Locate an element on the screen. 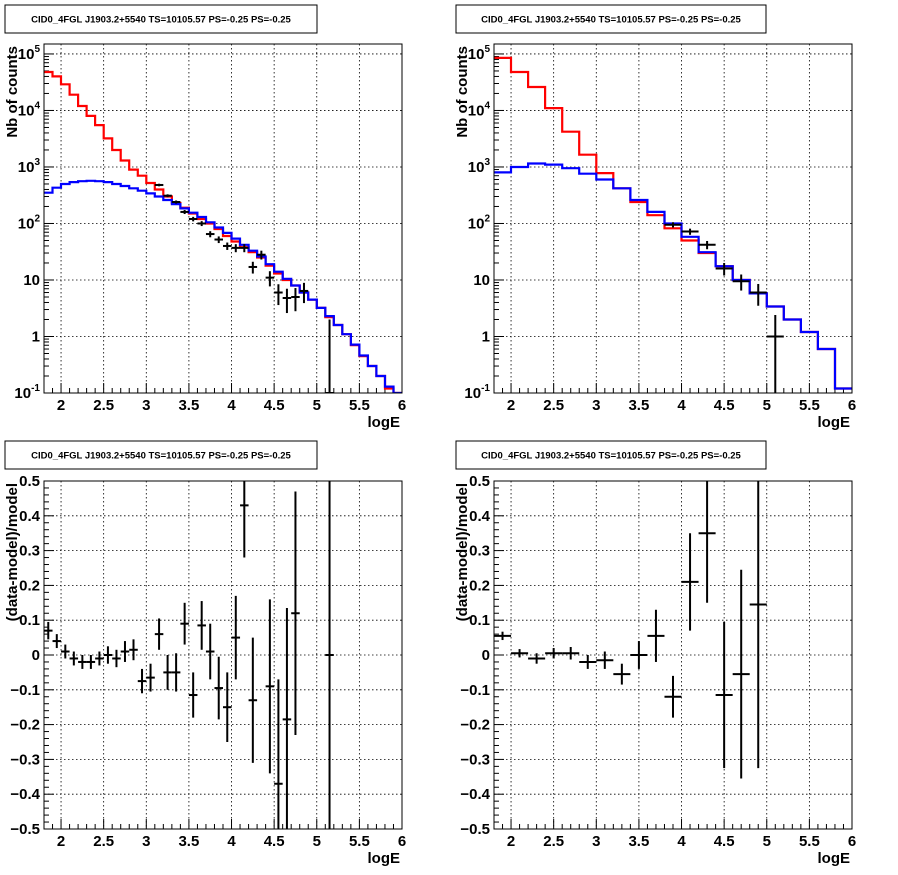 The height and width of the screenshot is (875, 898). y-tick-label: 0 is located at coordinates (486, 655).